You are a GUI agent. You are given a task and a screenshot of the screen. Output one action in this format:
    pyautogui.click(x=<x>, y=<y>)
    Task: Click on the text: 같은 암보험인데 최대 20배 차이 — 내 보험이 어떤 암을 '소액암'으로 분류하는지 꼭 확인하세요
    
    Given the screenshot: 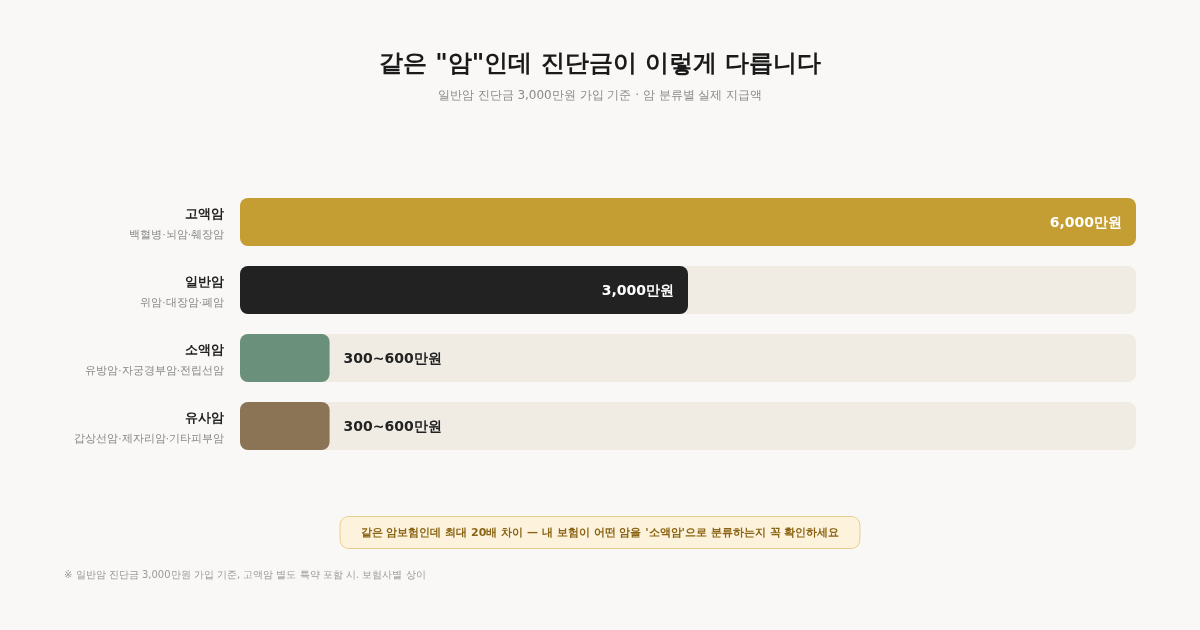 What is the action you would take?
    pyautogui.click(x=600, y=532)
    